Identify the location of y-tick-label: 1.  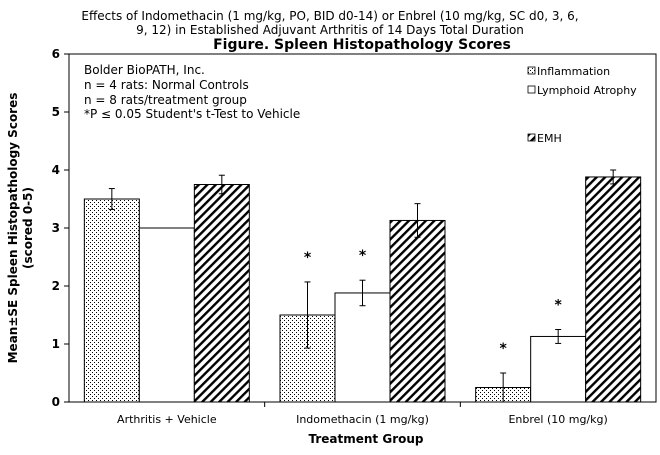
(56, 344).